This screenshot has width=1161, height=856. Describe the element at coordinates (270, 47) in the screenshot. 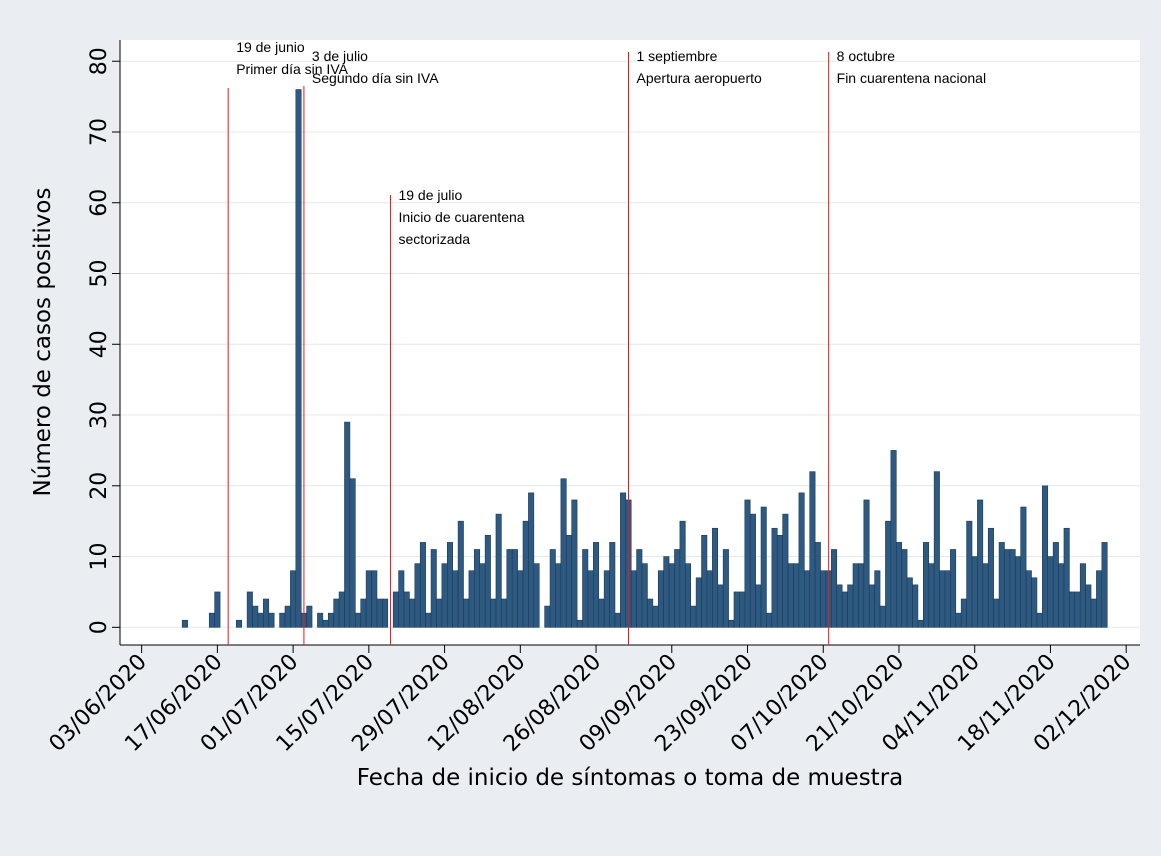

I see `annotation-text: 19 de junio` at that location.